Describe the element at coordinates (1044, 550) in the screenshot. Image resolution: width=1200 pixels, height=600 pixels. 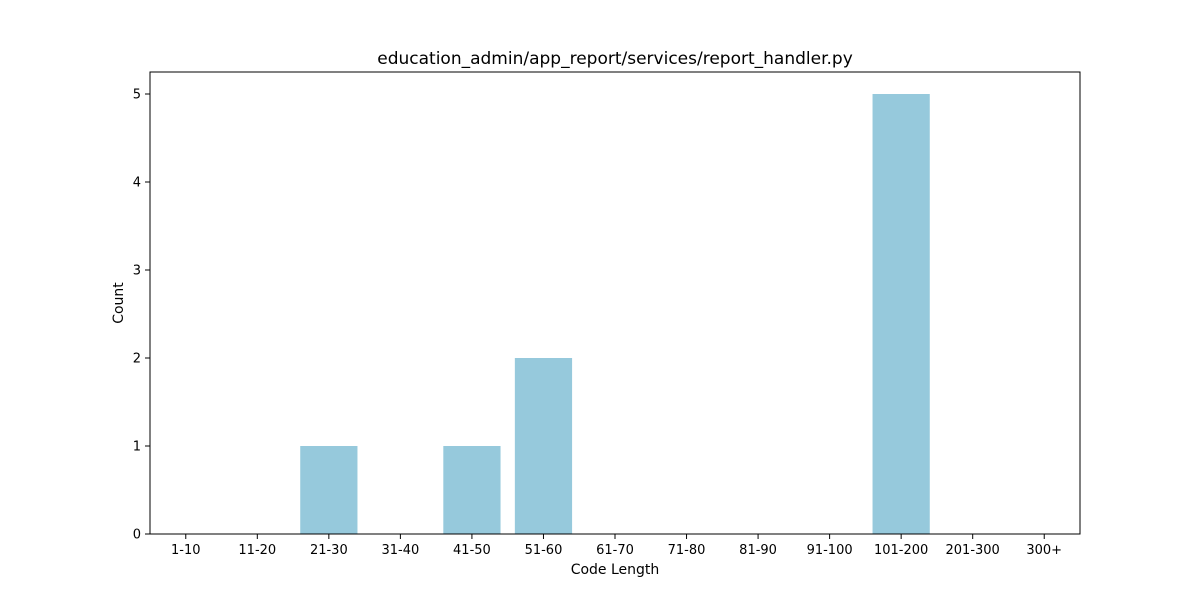
I see `x-tick-label: 300+` at that location.